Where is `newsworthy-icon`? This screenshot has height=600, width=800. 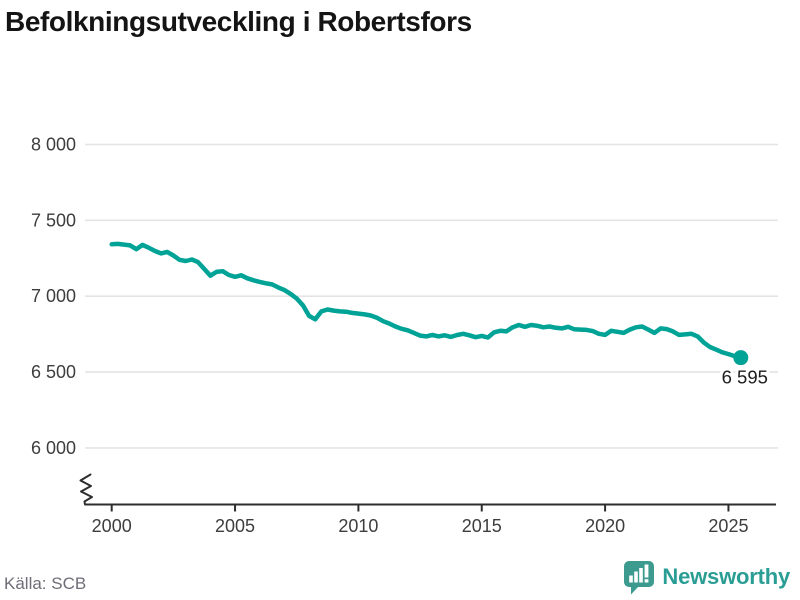 newsworthy-icon is located at coordinates (639, 577).